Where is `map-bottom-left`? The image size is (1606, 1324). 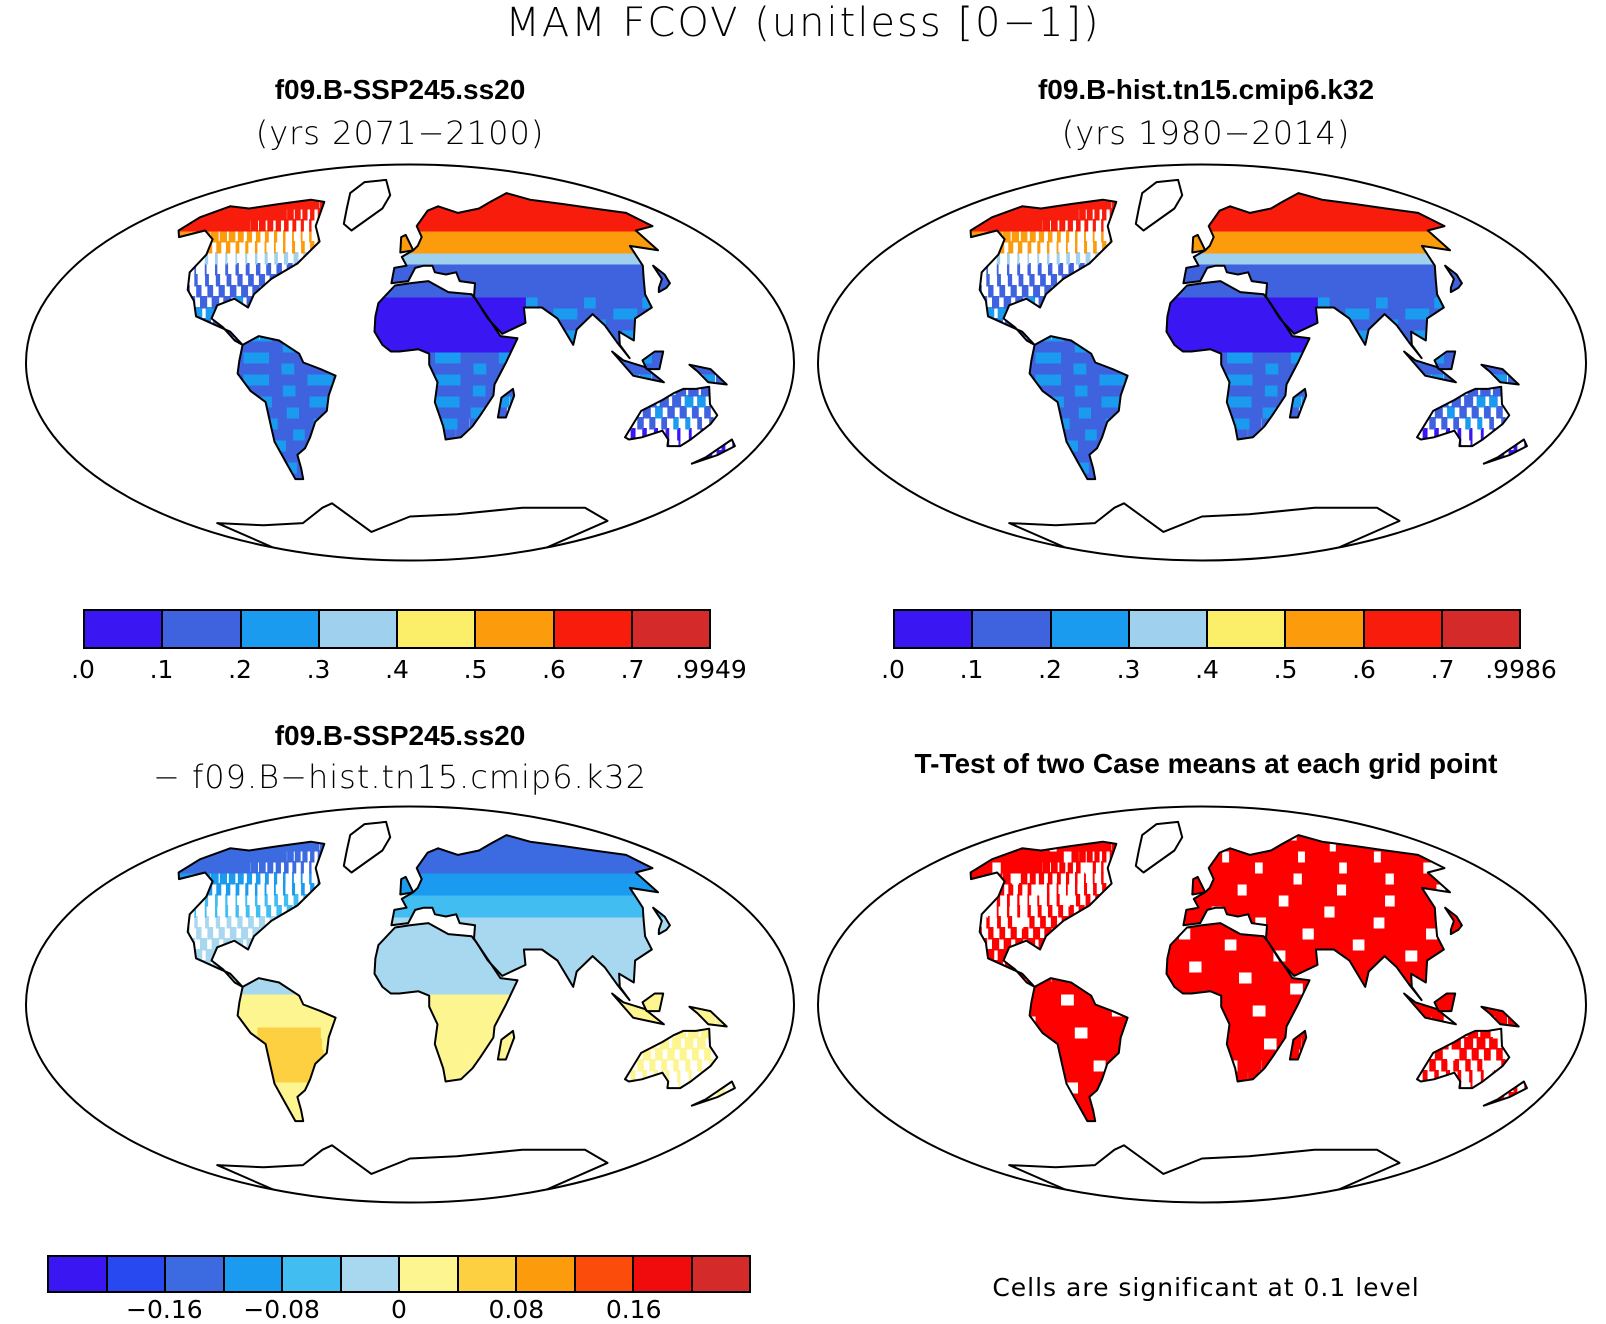 map-bottom-left is located at coordinates (410, 1004).